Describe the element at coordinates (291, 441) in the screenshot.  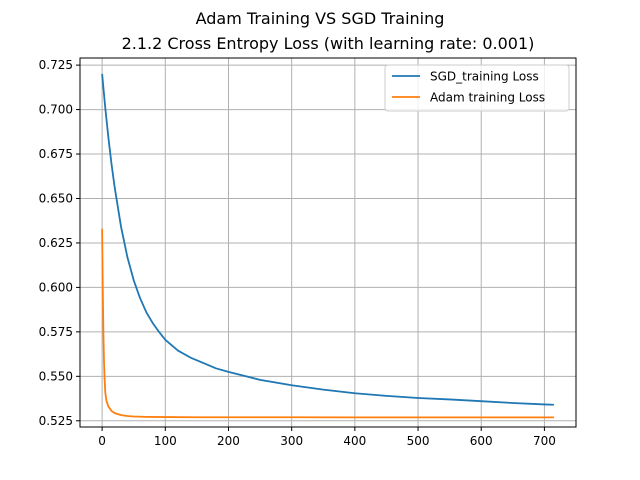
I see `x-tick-label-3: 300` at that location.